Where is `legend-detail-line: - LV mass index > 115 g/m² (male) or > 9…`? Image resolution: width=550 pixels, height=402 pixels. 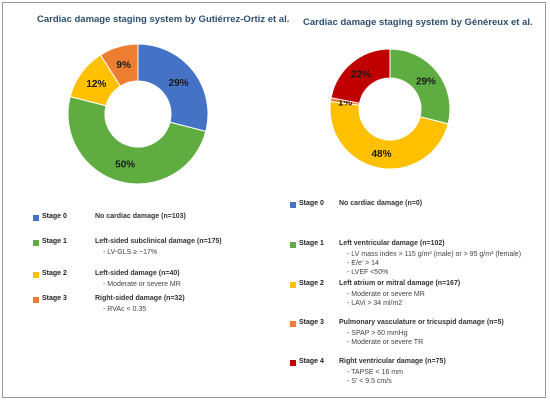
legend-detail-line: - LV mass index > 115 g/m² (male) or > 9… is located at coordinates (434, 254).